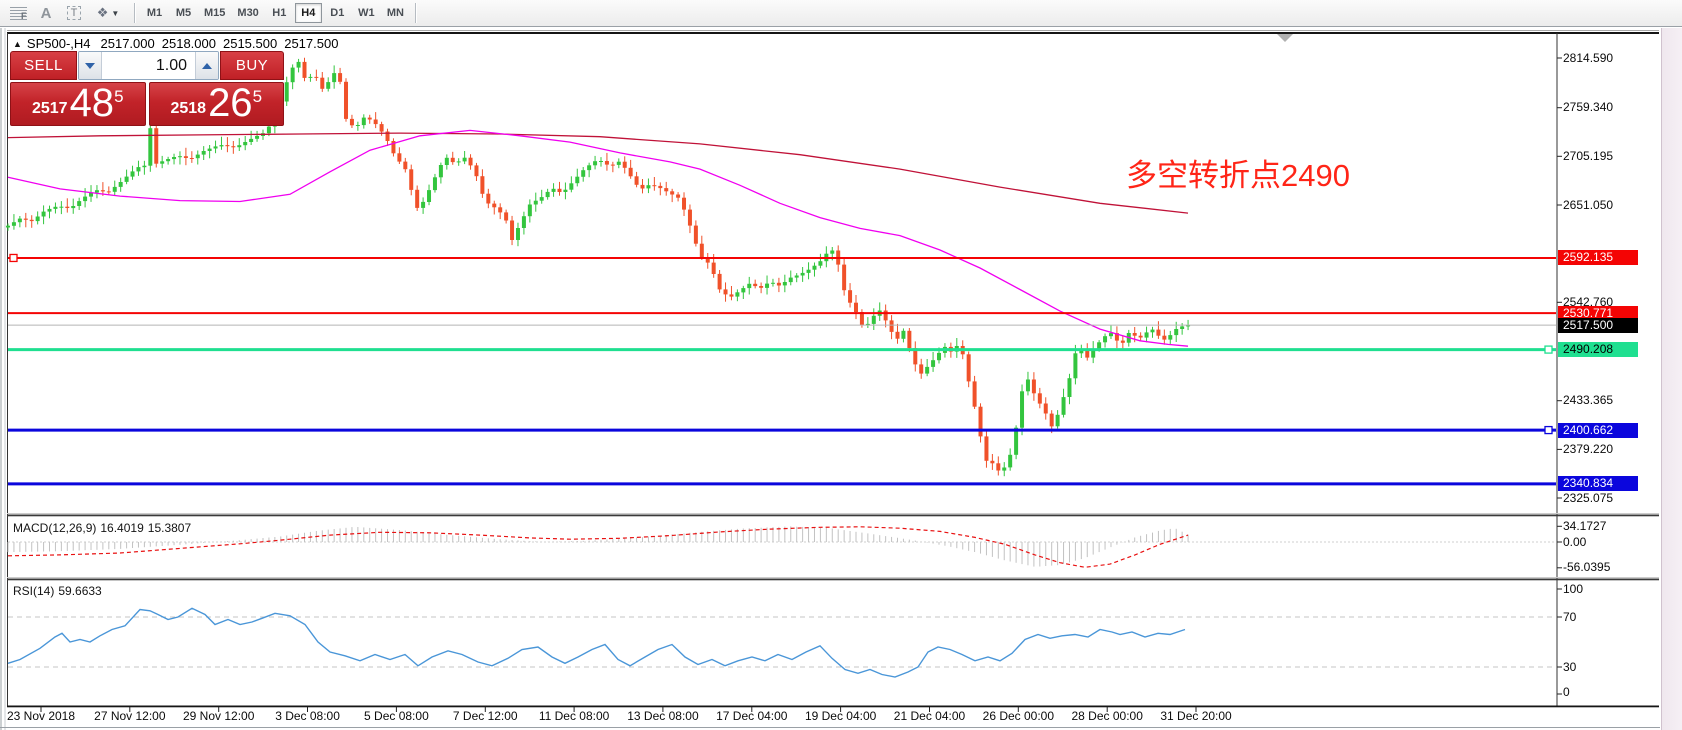 The image size is (1682, 730). Describe the element at coordinates (115, 13) in the screenshot. I see `dropdown-arrow-icon: ▼` at that location.